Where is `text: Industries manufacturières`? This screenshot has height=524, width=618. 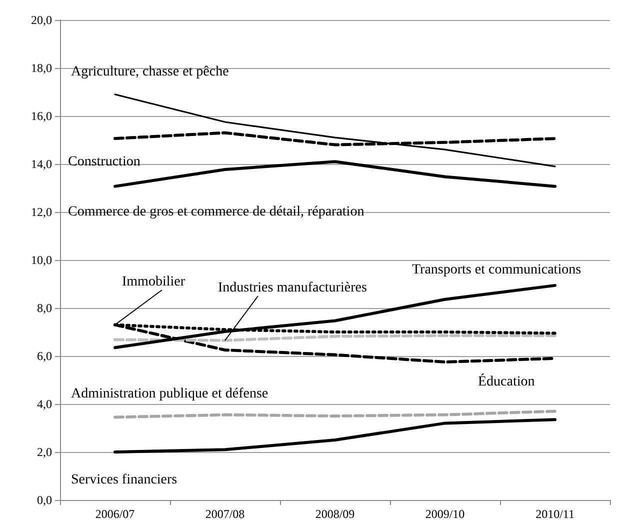 text: Industries manufacturières is located at coordinates (292, 288).